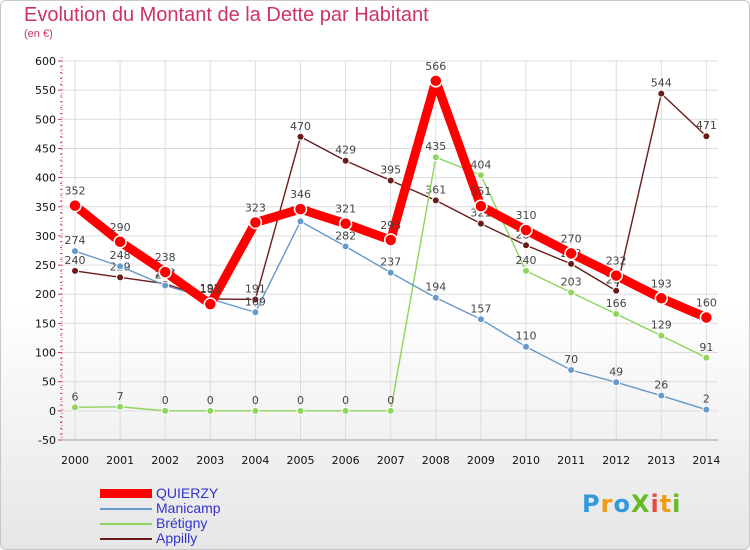  I want to click on data-label-quierzy-2014: 160, so click(706, 303).